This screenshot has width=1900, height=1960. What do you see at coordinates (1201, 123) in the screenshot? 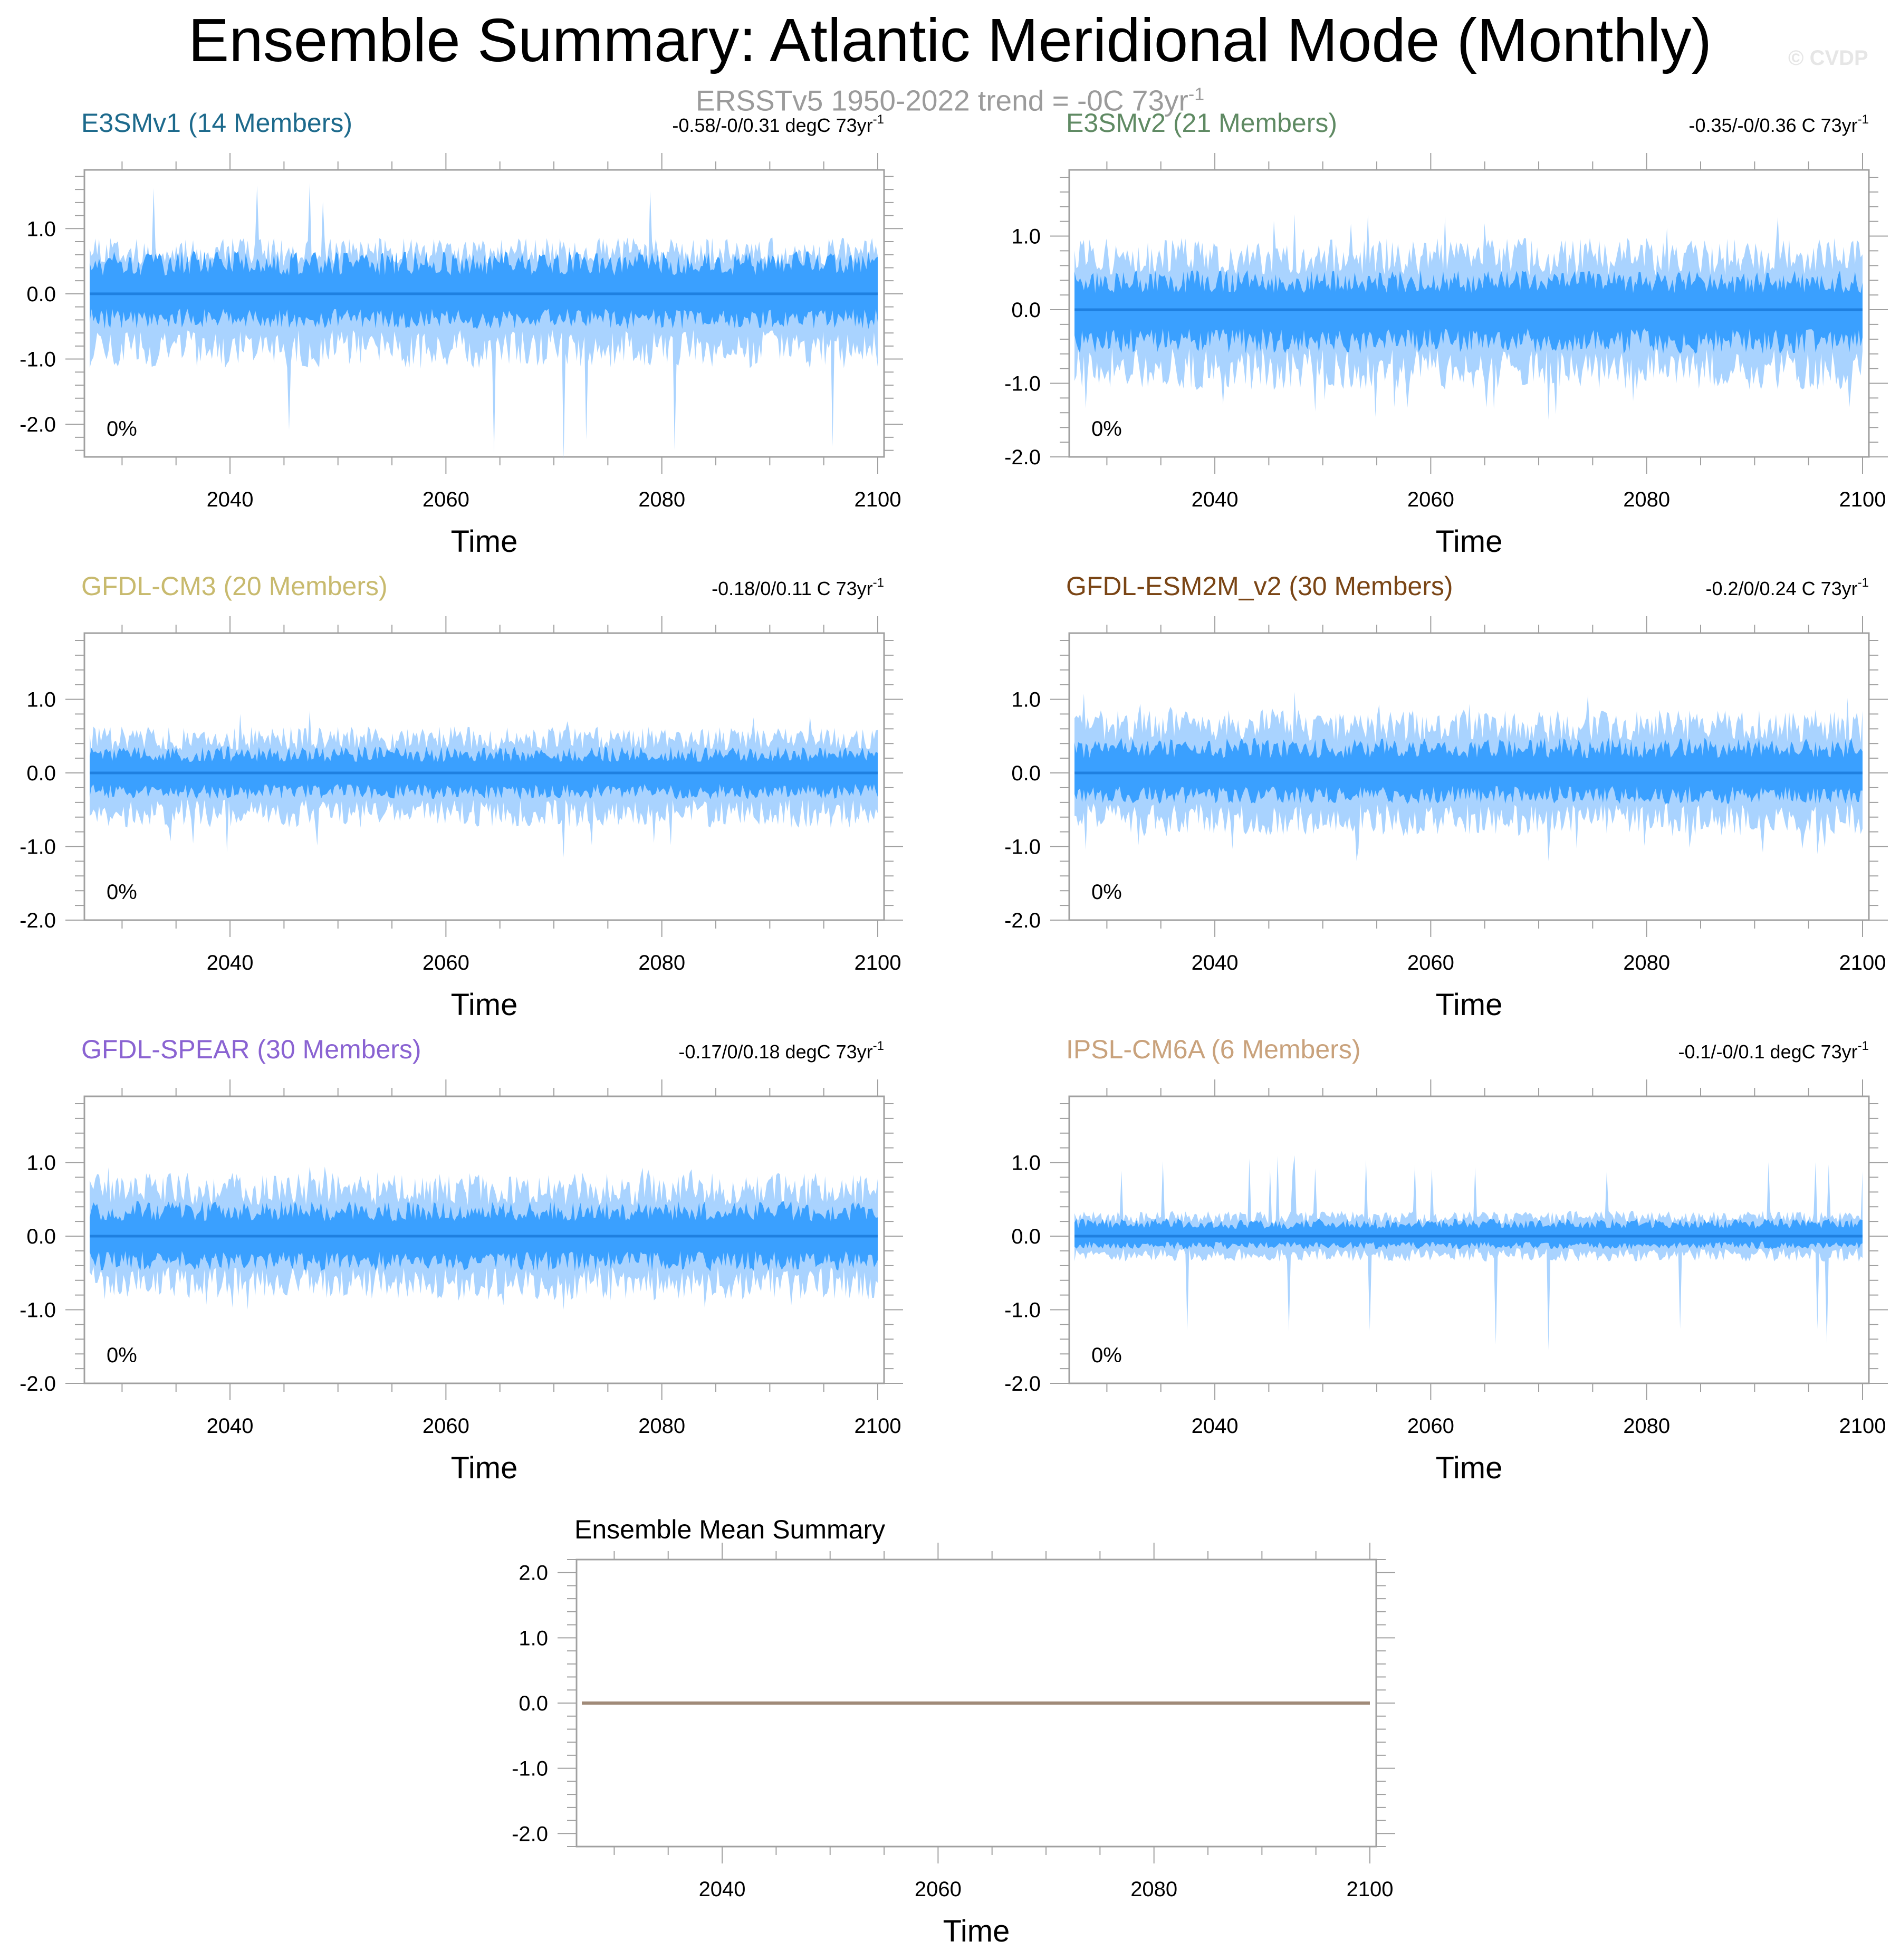
I see `panel-title: E3SMv2 (21 Members)` at bounding box center [1201, 123].